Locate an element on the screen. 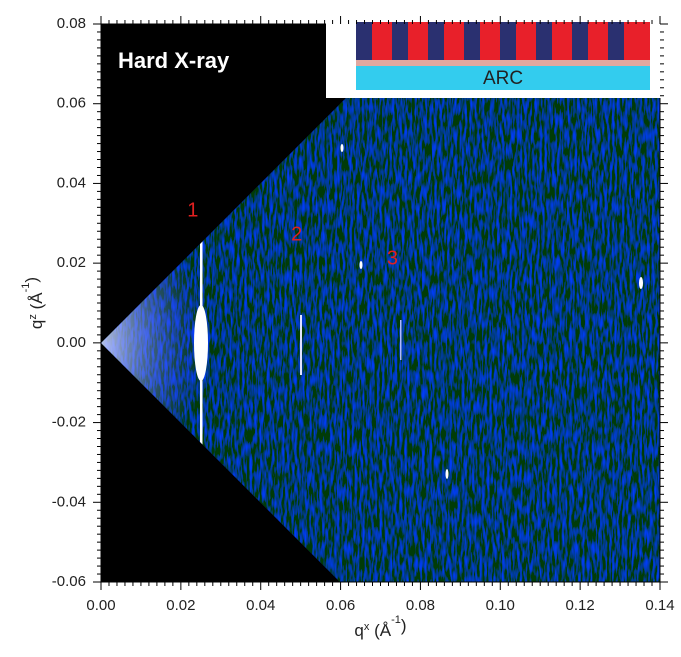  y-tick-label: 0.08 is located at coordinates (71, 23).